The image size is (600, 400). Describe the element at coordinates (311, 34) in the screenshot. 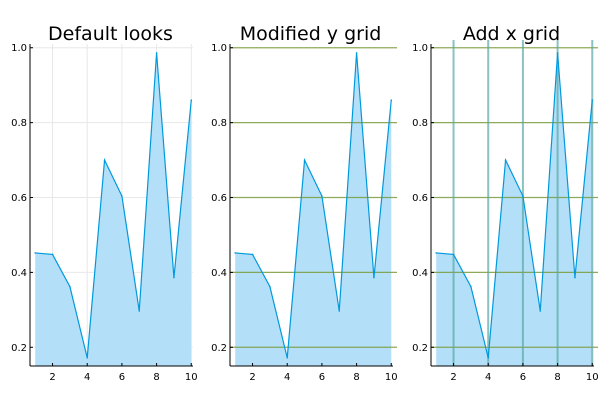

I see `chart-title: Modified y grid` at that location.